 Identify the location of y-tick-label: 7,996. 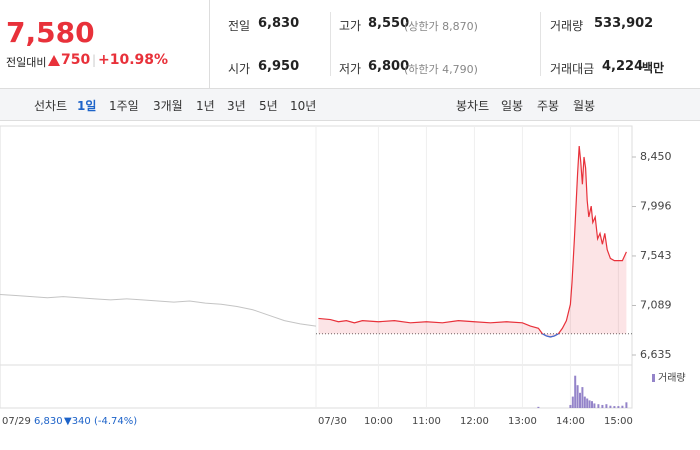
(656, 206).